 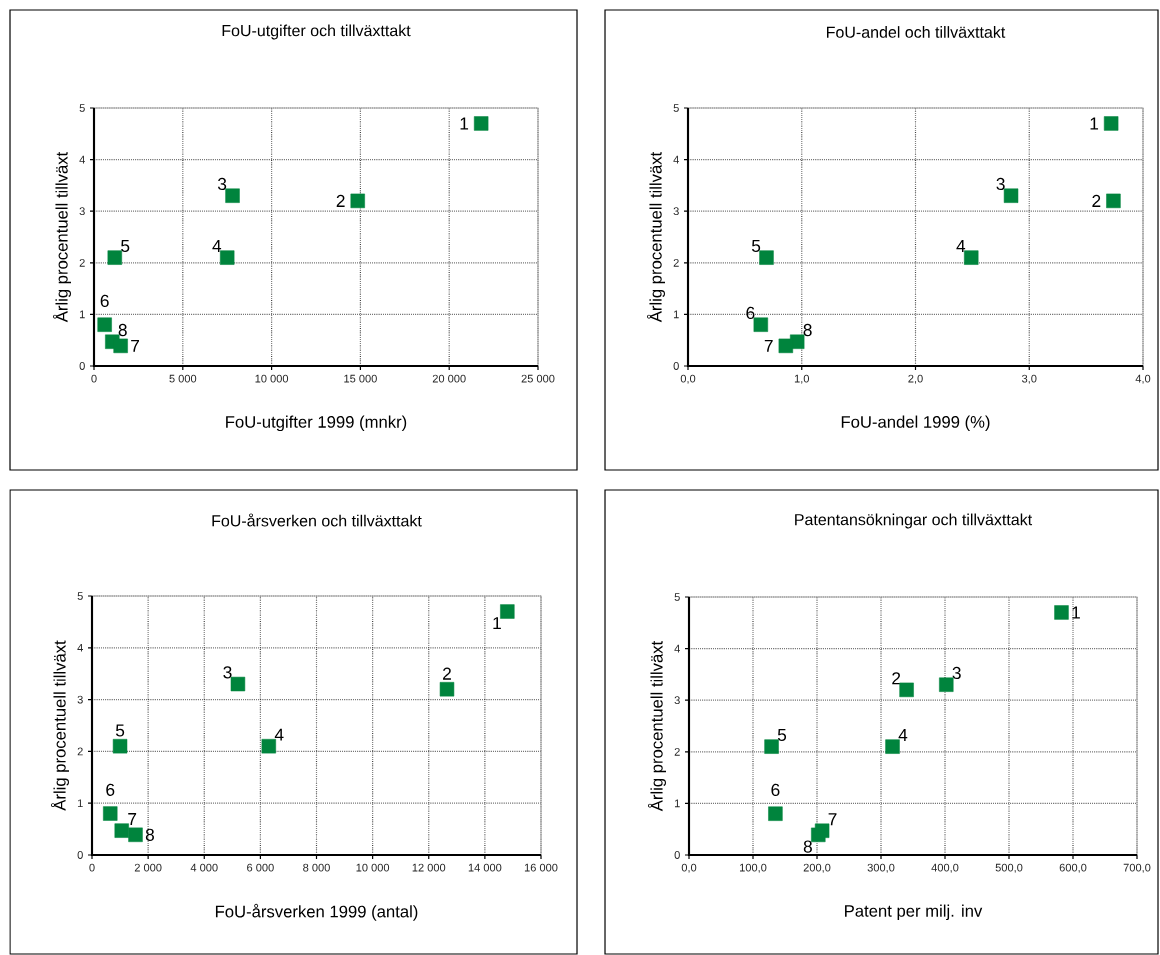 What do you see at coordinates (316, 867) in the screenshot?
I see `x-tick-label: 8 000` at bounding box center [316, 867].